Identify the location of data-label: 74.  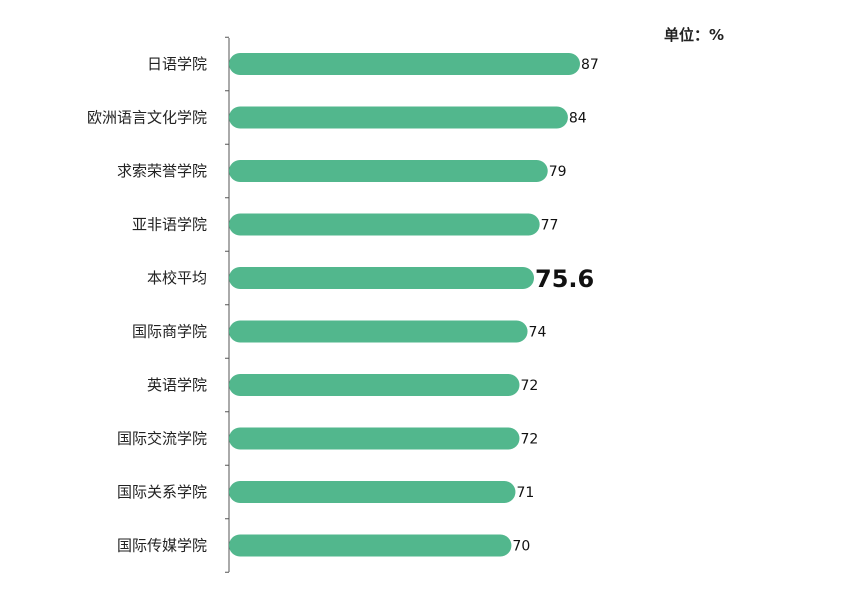
(538, 333).